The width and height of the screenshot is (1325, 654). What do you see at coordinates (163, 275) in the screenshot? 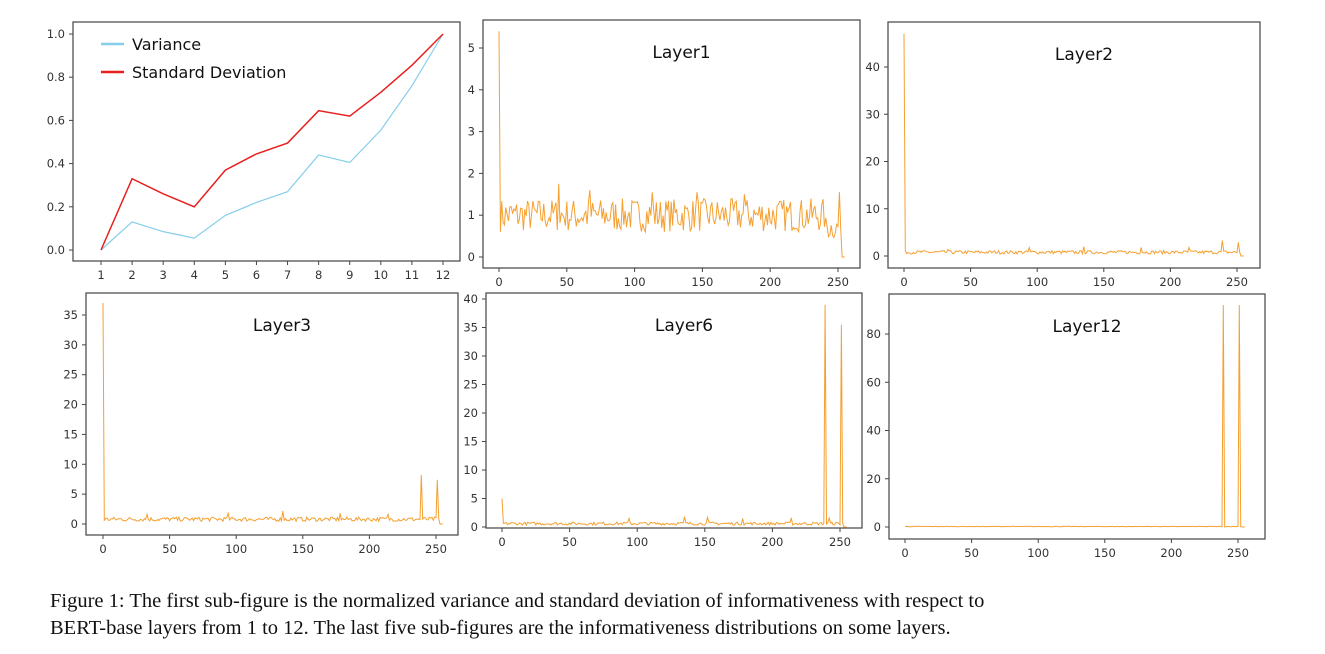
I see `x-tick-label: 3` at bounding box center [163, 275].